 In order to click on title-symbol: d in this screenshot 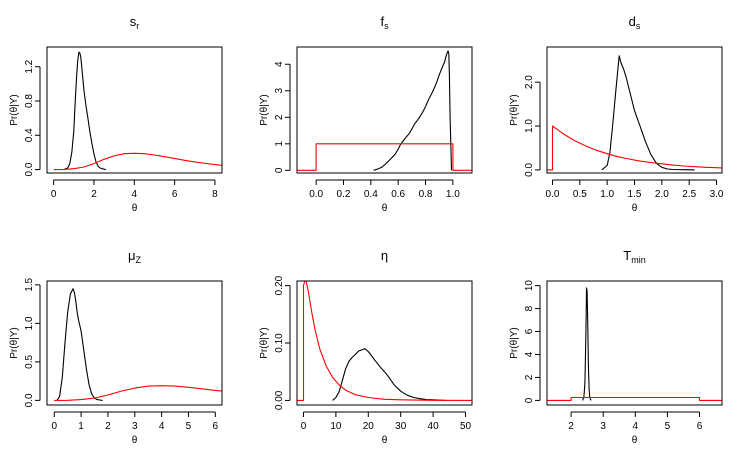, I will do `click(632, 21)`.